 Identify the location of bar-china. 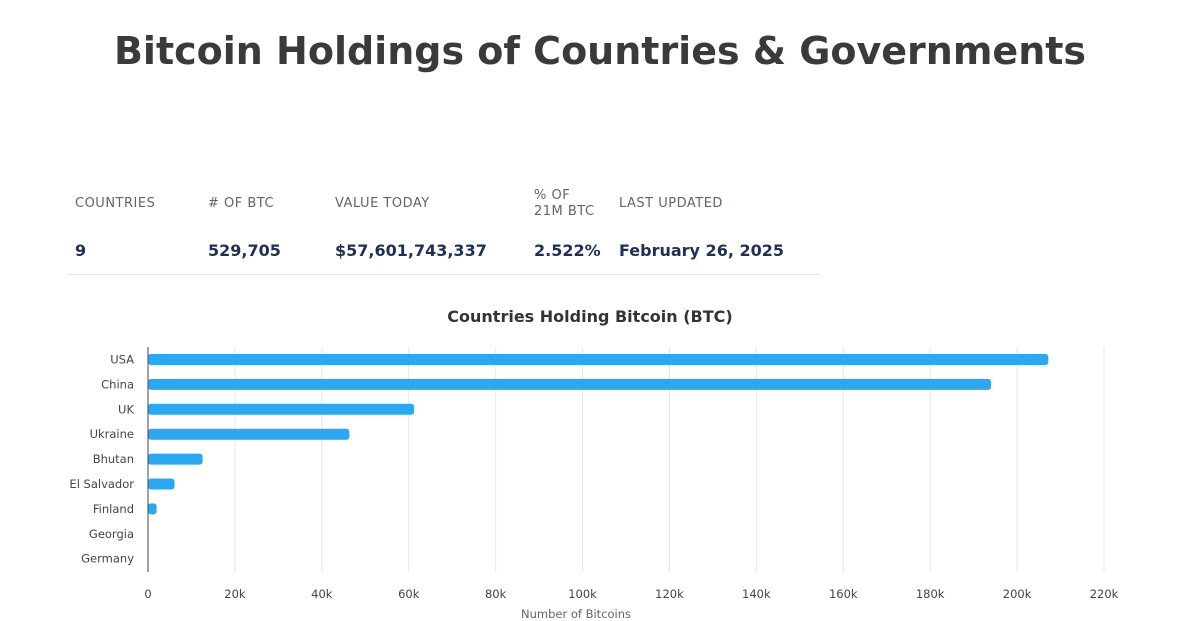
(570, 384).